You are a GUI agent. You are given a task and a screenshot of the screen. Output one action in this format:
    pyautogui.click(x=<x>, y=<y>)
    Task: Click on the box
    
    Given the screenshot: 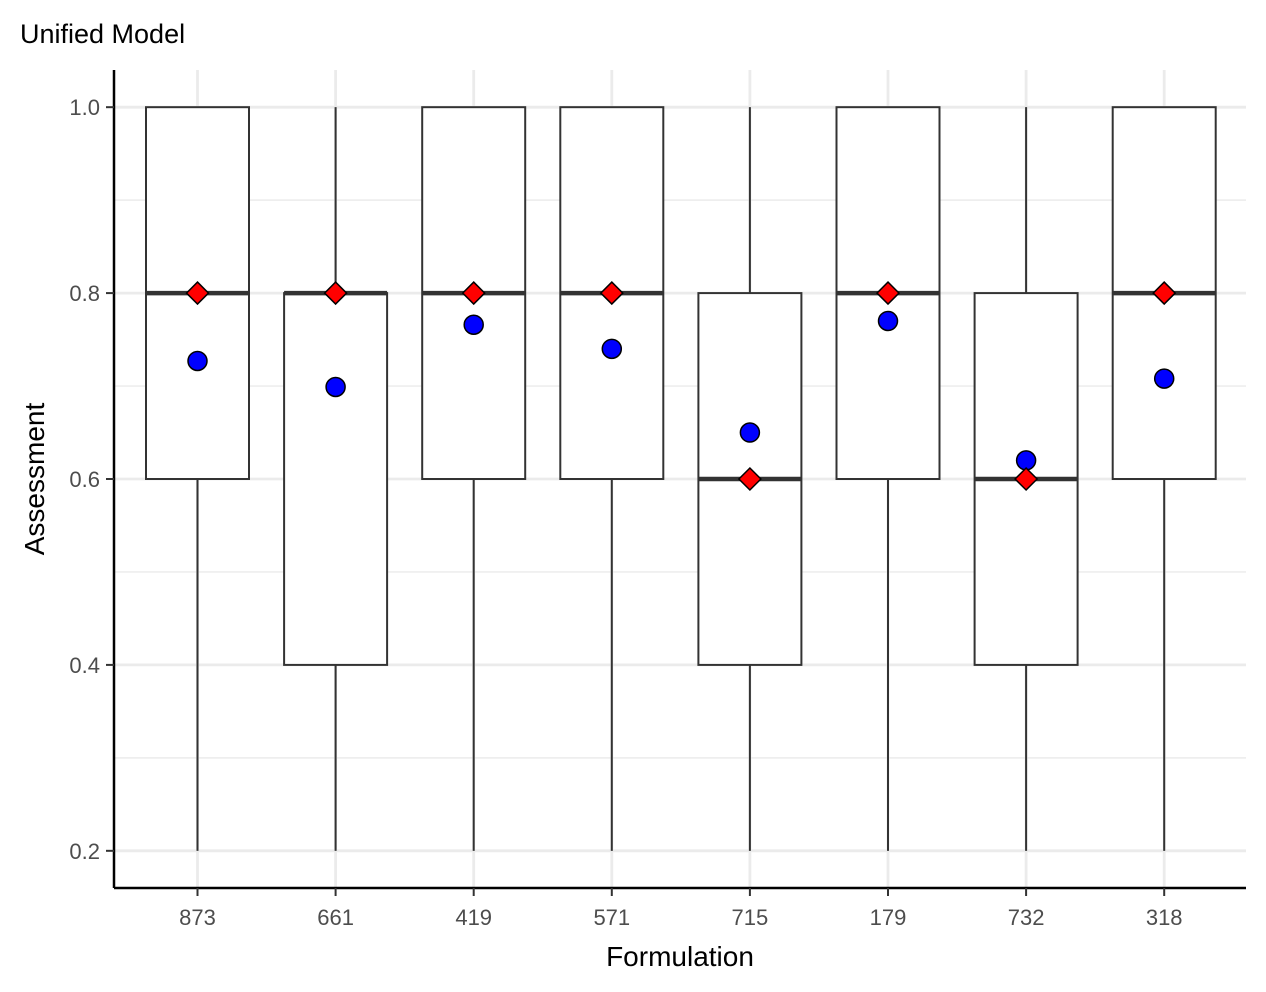 What is the action you would take?
    pyautogui.click(x=336, y=479)
    